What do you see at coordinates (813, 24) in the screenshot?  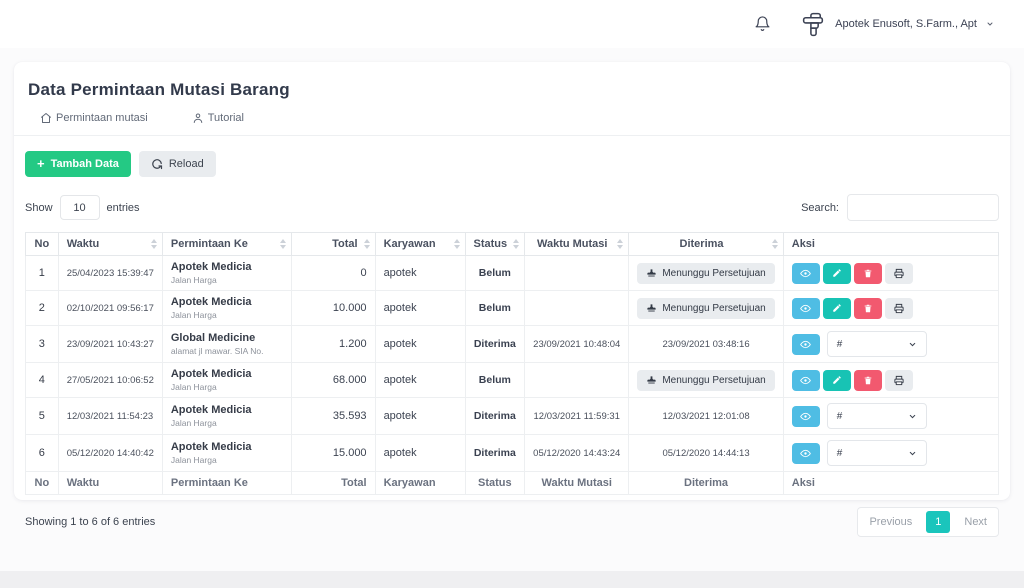 I see `enusoft-logo-icon` at bounding box center [813, 24].